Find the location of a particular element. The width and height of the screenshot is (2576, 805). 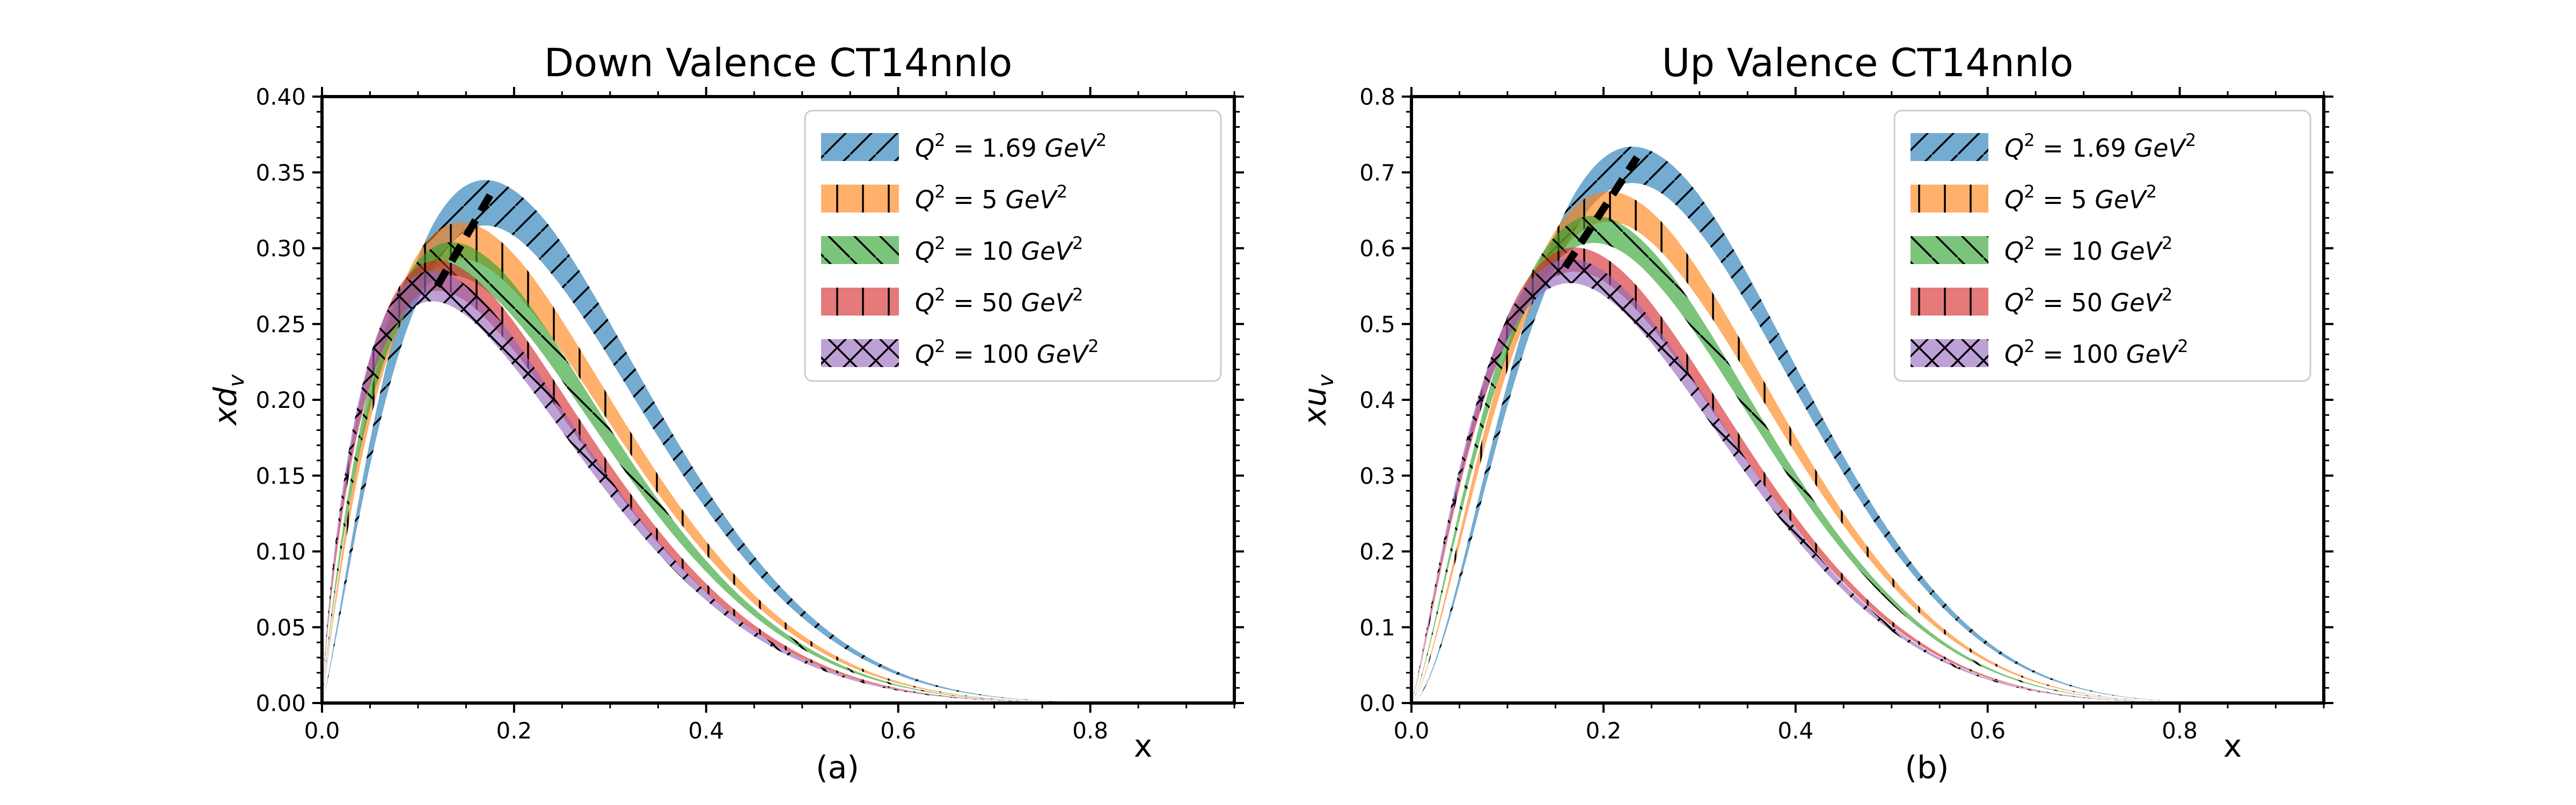

y-tick-label: 0.2 is located at coordinates (1377, 552).